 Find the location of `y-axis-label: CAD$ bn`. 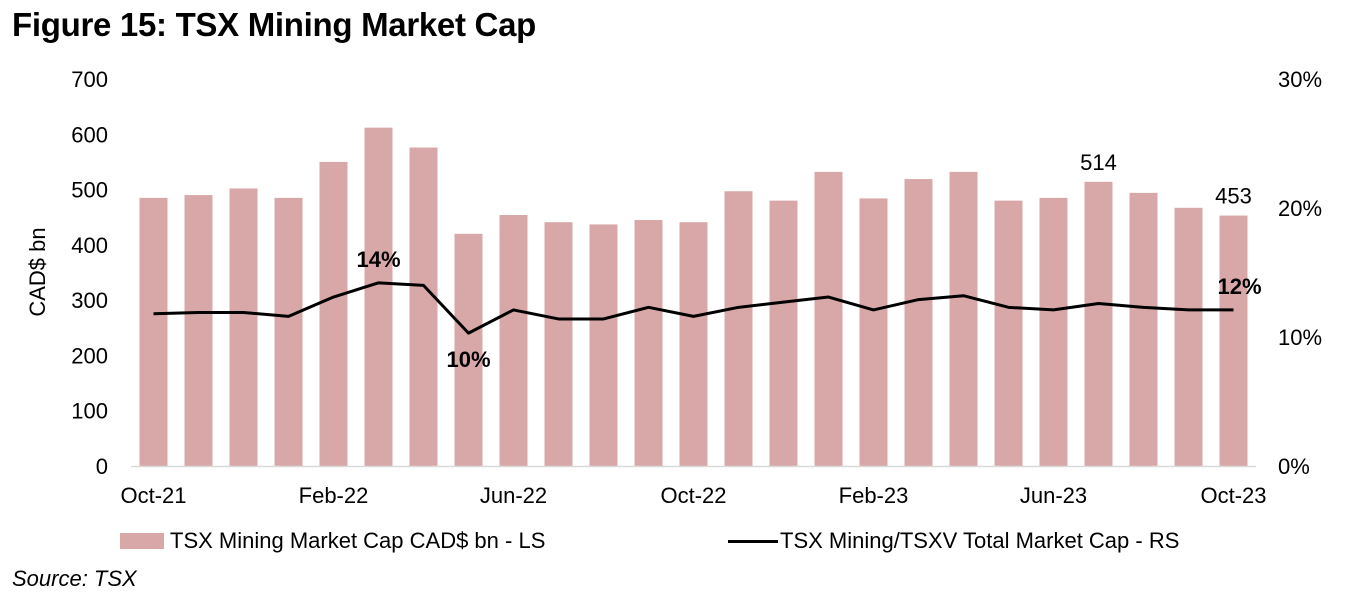

y-axis-label: CAD$ bn is located at coordinates (37, 271).